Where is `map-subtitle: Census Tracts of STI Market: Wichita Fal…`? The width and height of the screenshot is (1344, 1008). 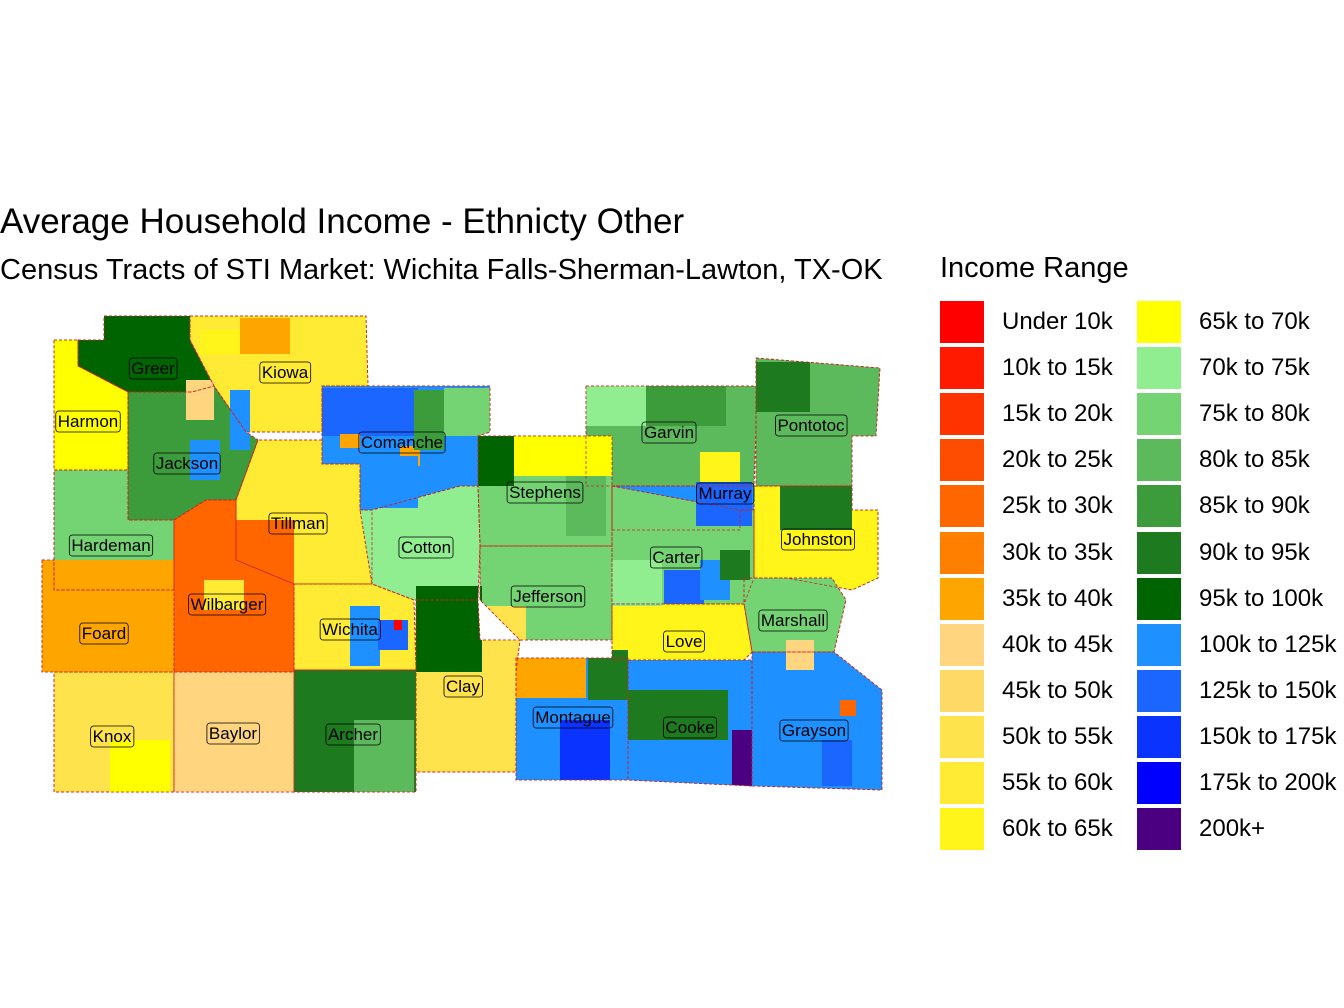
map-subtitle: Census Tracts of STI Market: Wichita Fal… is located at coordinates (441, 270).